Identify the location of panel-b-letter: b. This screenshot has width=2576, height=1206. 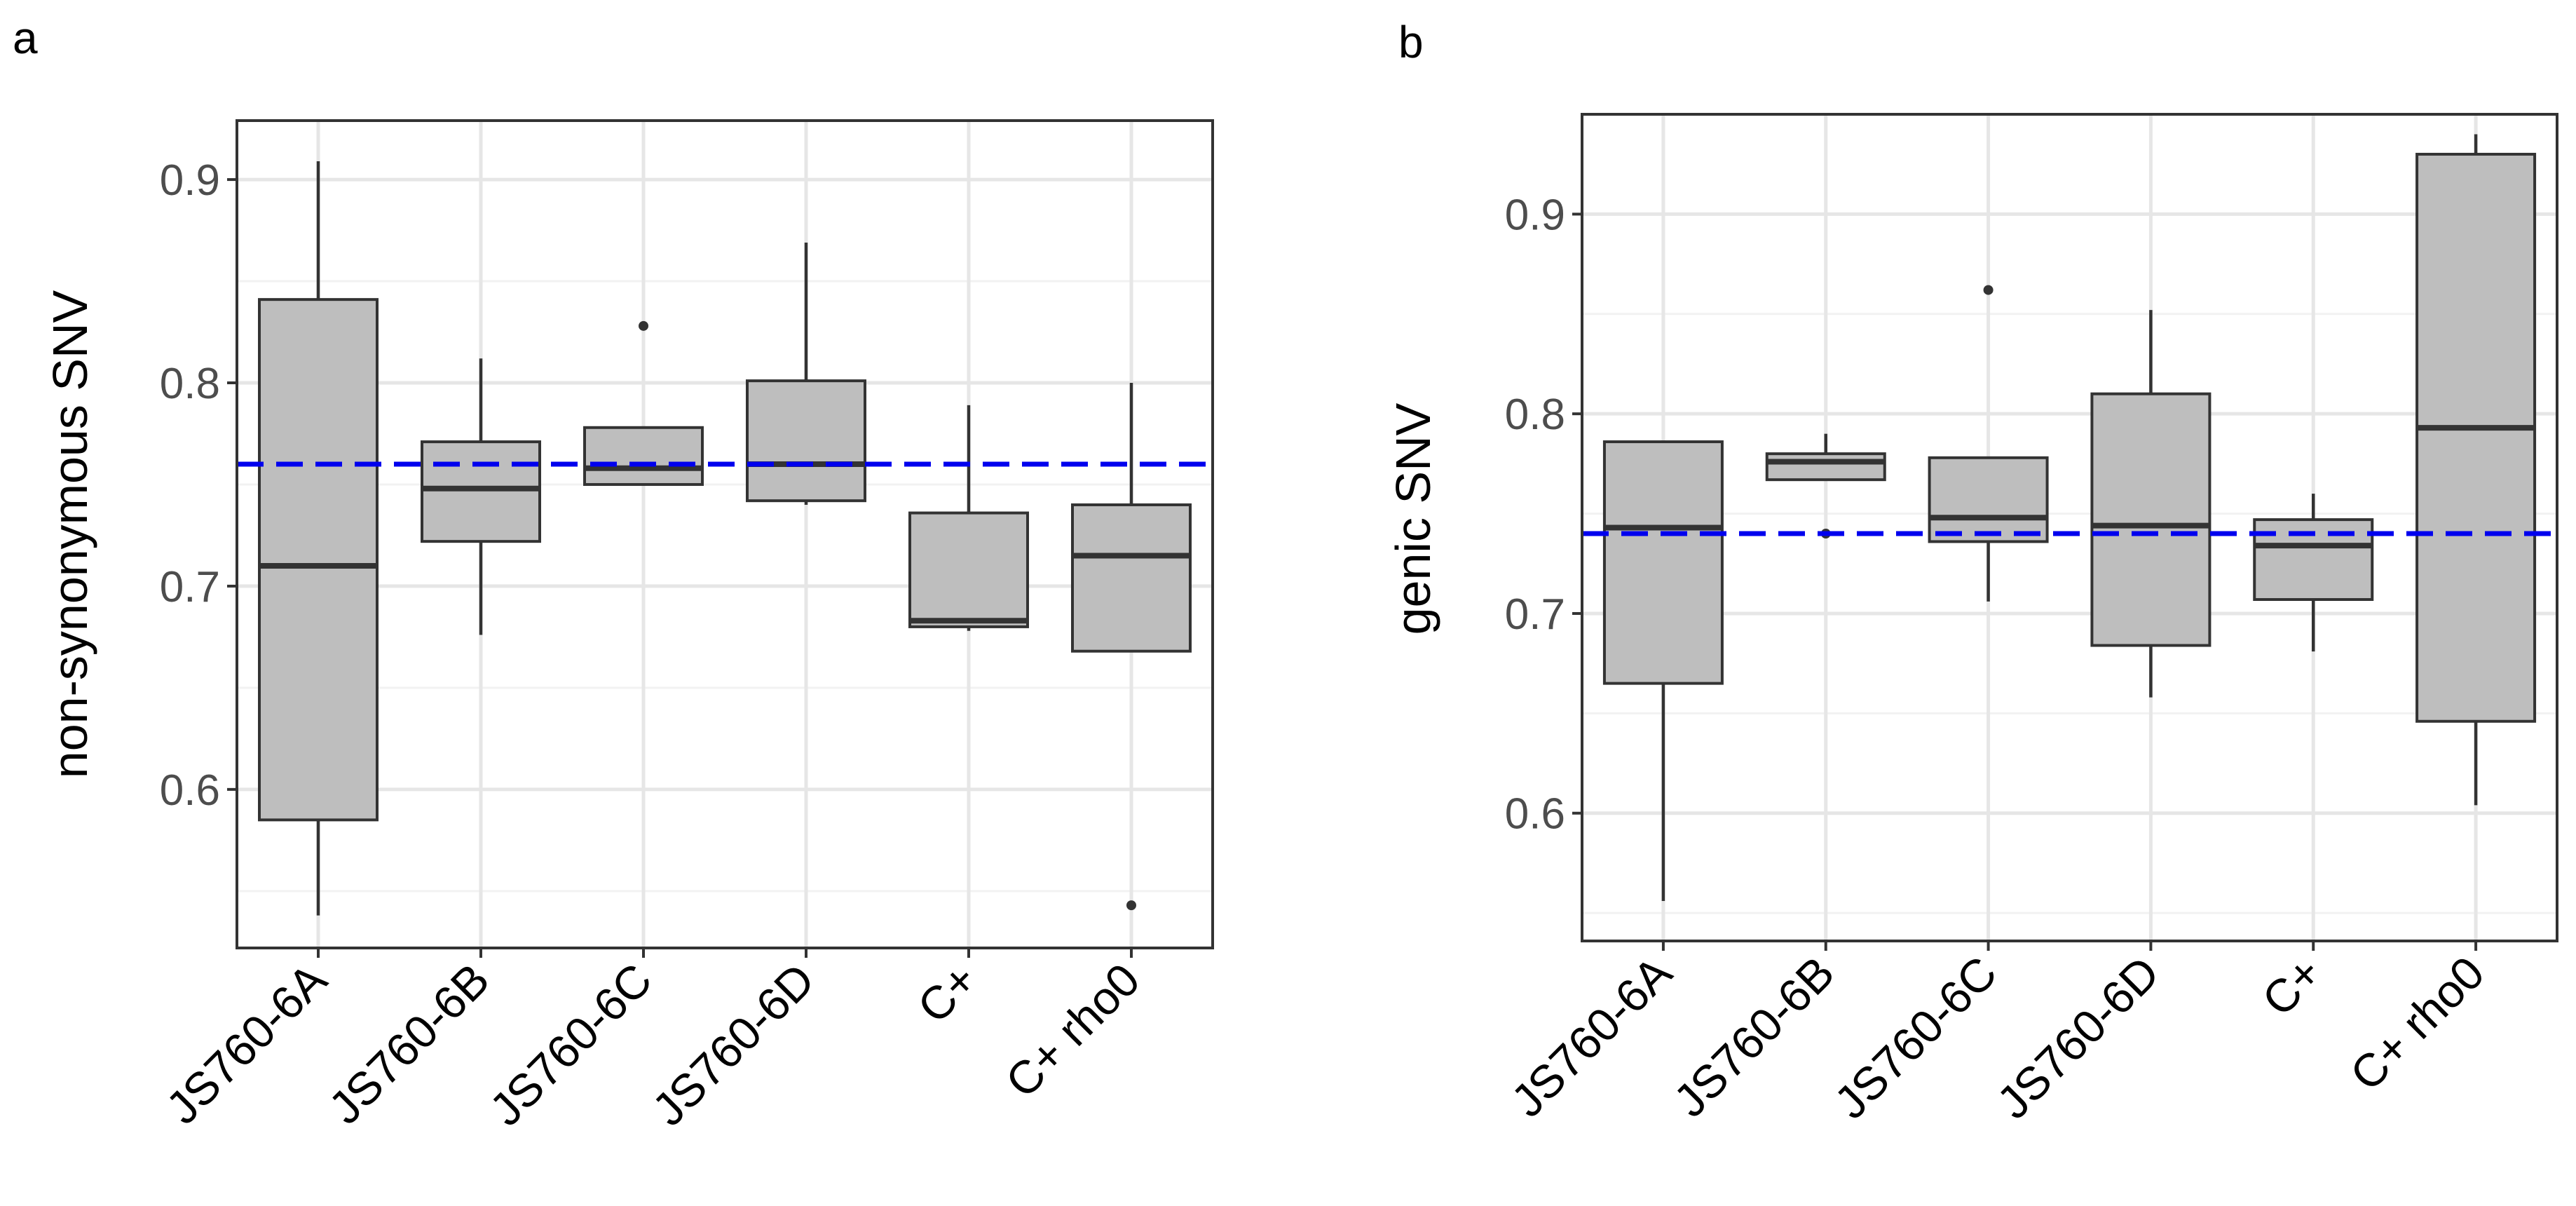
(1411, 42).